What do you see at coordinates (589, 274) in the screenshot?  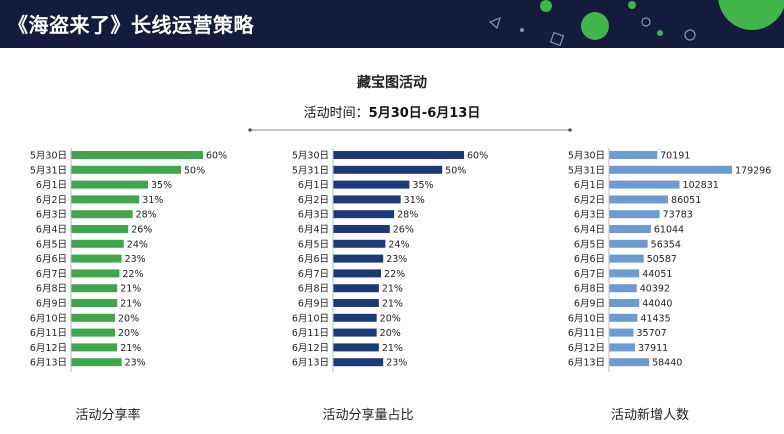 I see `category-label: 6月7日` at bounding box center [589, 274].